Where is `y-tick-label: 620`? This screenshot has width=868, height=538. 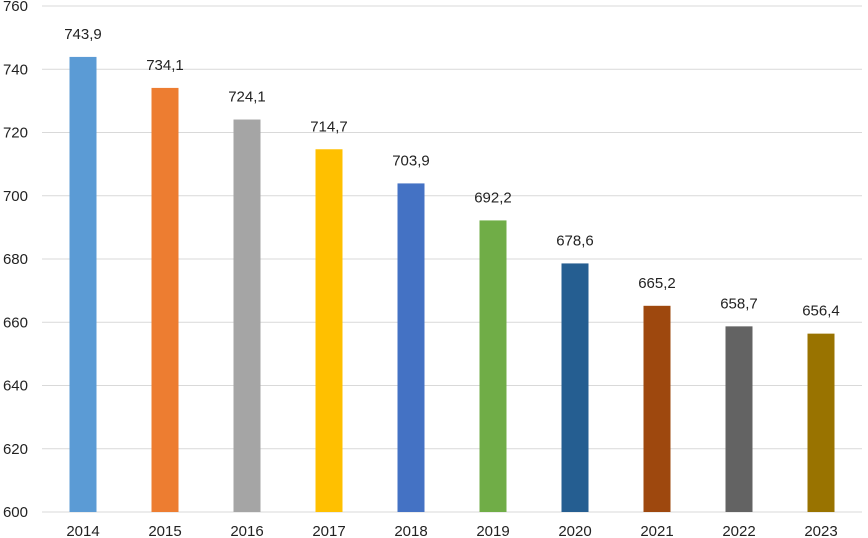 y-tick-label: 620 is located at coordinates (15, 449).